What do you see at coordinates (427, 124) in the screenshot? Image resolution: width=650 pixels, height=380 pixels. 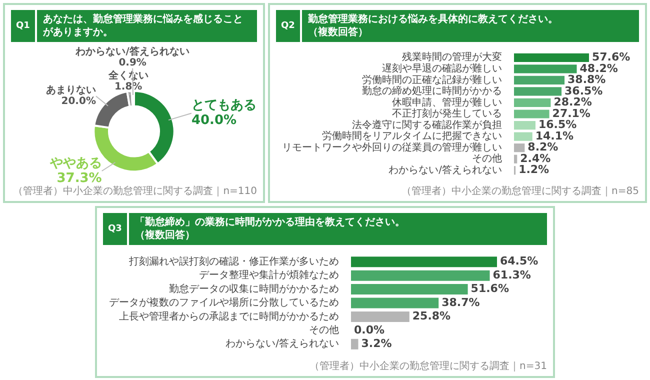 I see `y-tick-label: 法令遵守に関する確認作業が負担` at bounding box center [427, 124].